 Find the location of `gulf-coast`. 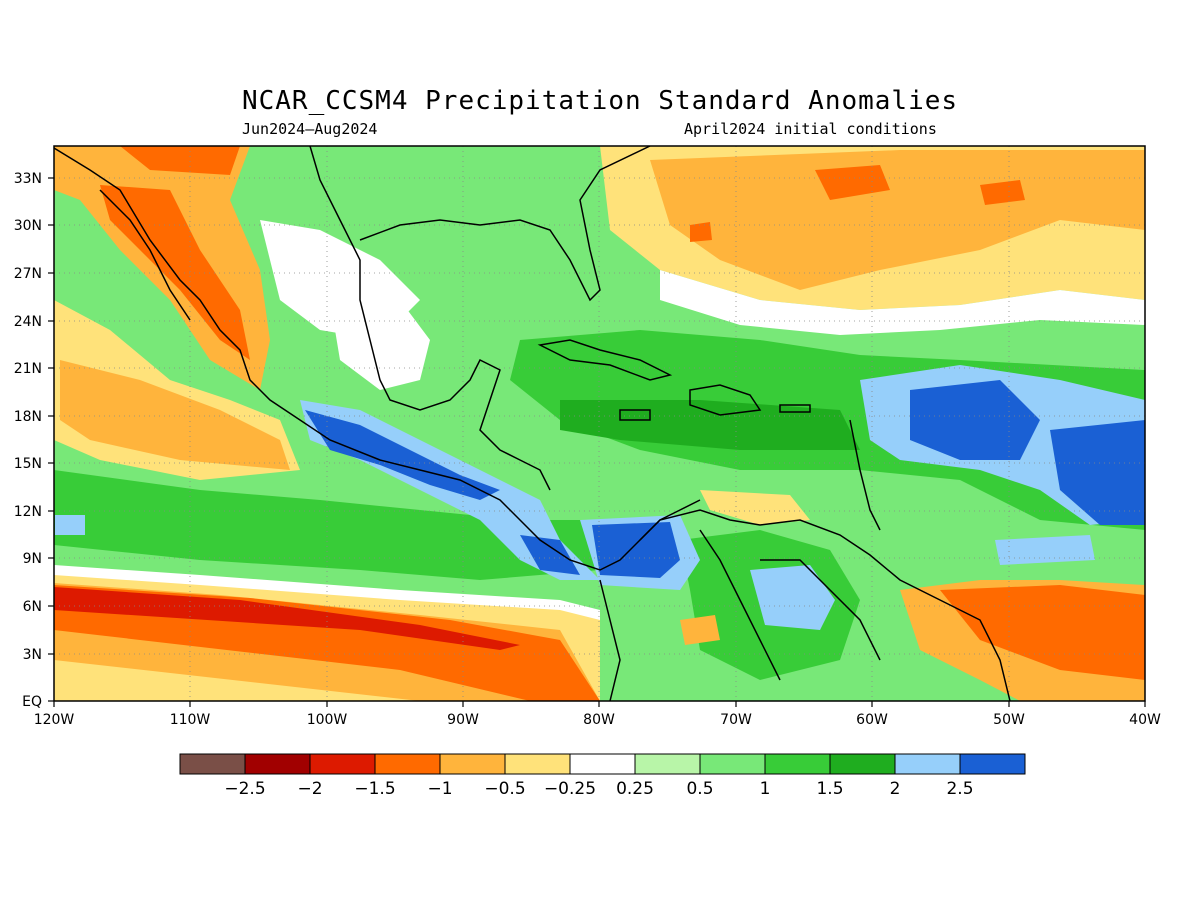

gulf-coast is located at coordinates (430, 318).